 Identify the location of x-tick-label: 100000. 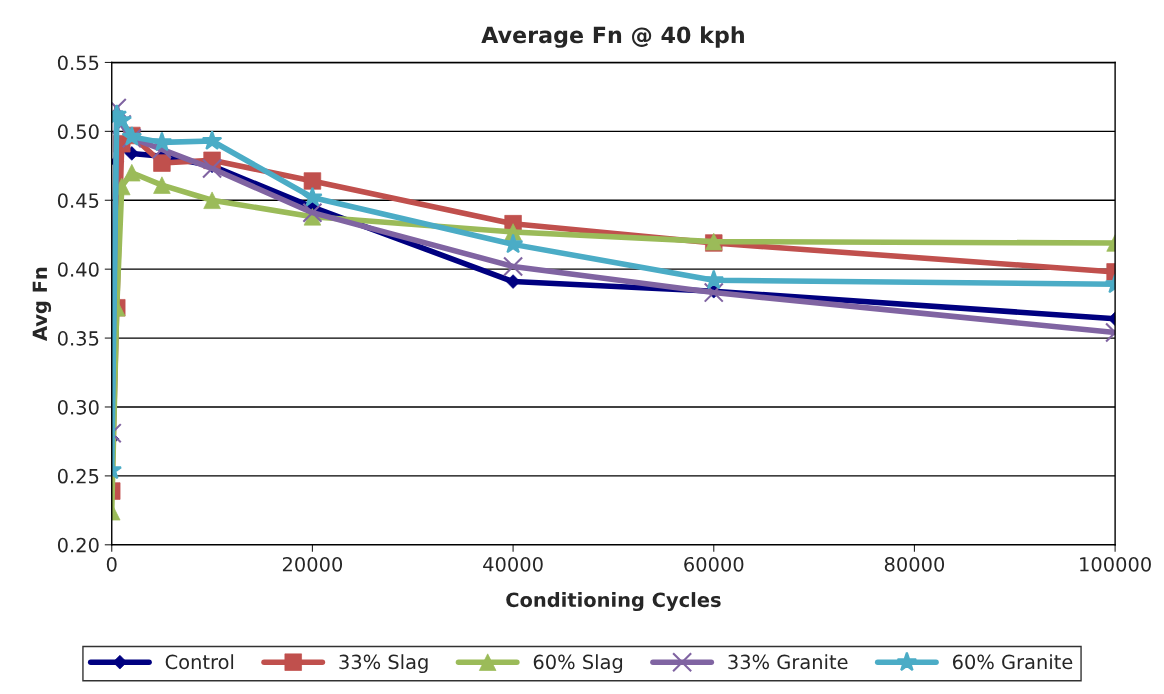
(1115, 564).